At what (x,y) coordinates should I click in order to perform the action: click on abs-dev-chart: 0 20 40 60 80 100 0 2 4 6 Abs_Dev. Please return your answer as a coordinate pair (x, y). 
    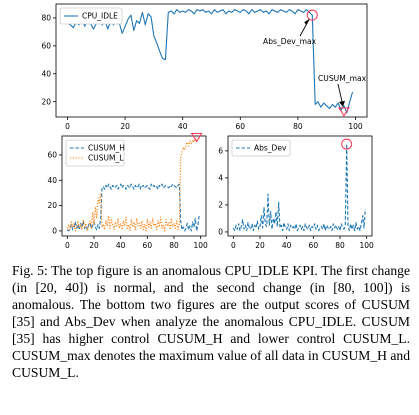
    Looking at the image, I should click on (296, 194).